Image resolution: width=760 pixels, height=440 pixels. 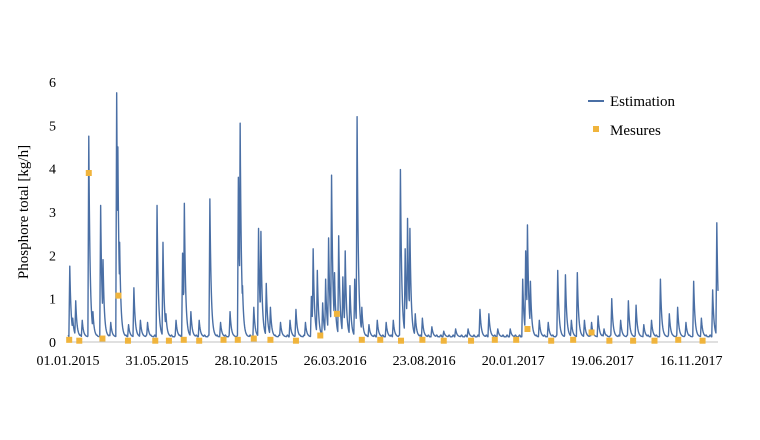 What do you see at coordinates (602, 361) in the screenshot?
I see `x-tick-label: 19.06.2017` at bounding box center [602, 361].